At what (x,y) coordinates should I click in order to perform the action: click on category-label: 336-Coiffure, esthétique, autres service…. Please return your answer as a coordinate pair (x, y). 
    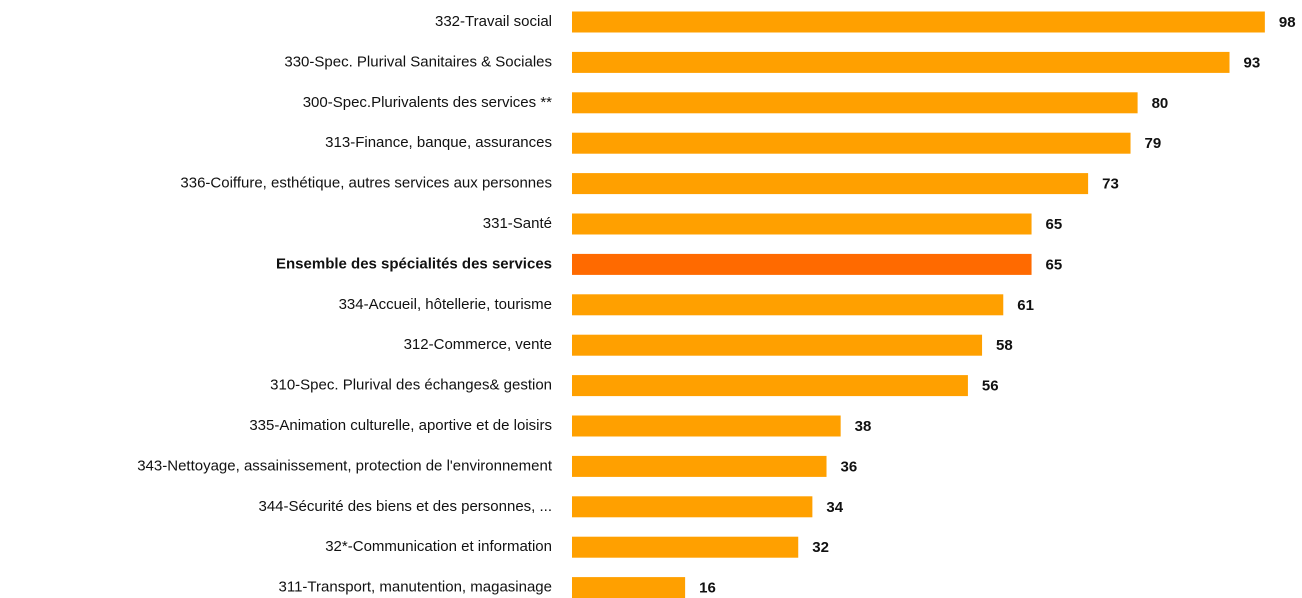
    Looking at the image, I should click on (366, 183).